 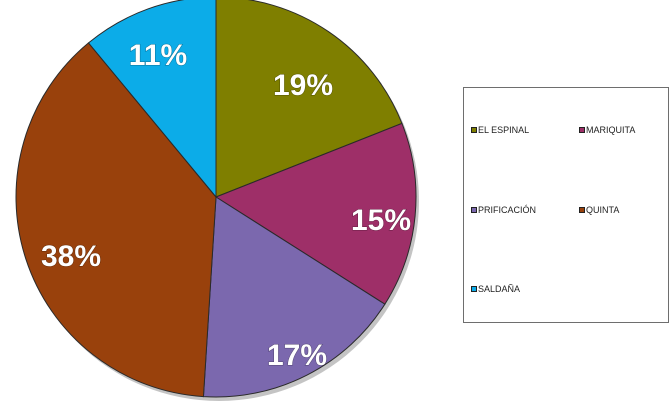 I want to click on legend-item-el-espinal: EL ESPINAL, so click(x=500, y=130).